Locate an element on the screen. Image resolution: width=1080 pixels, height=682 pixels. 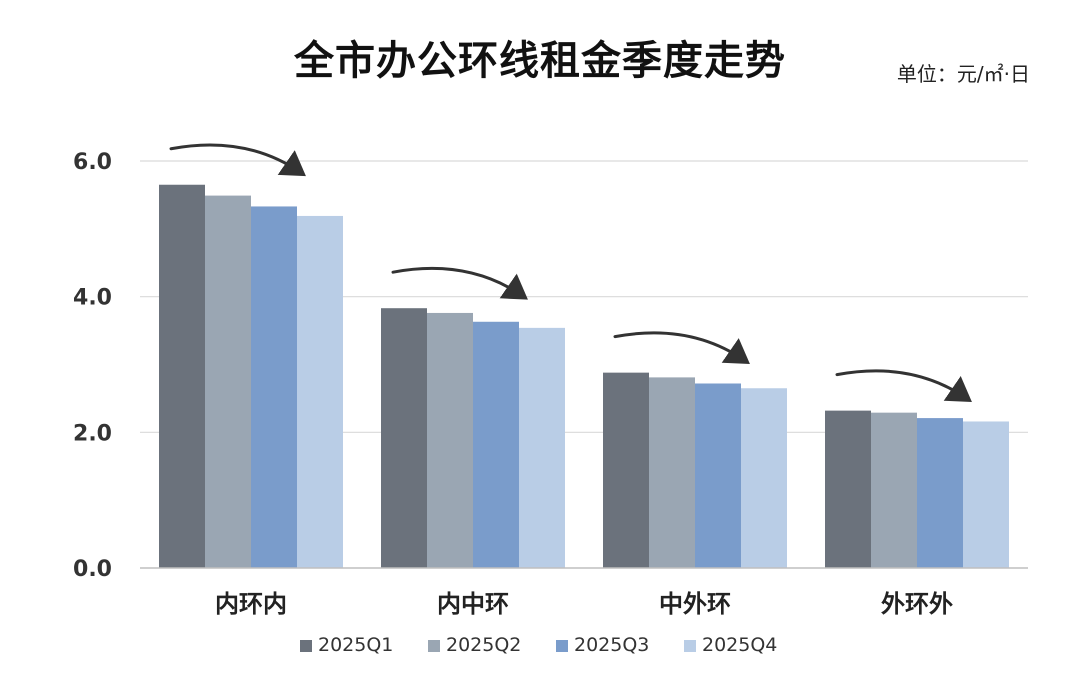
x-tick-label: 中外环 is located at coordinates (695, 604).